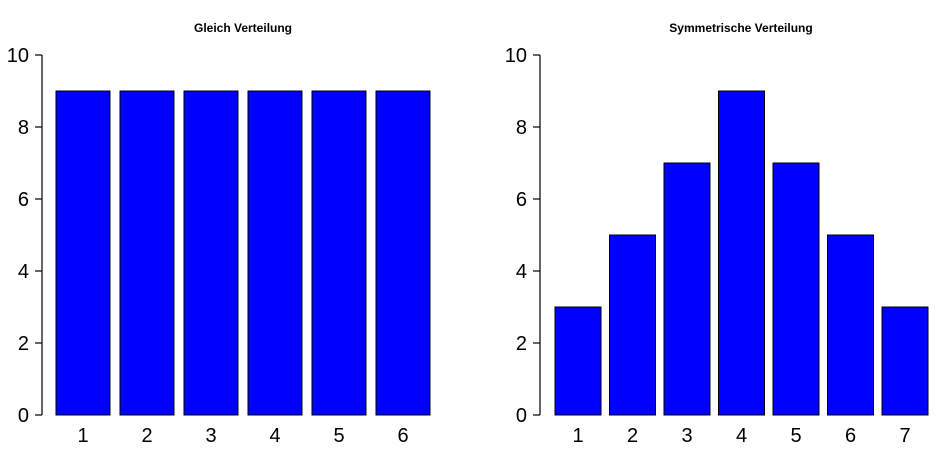 The image size is (948, 455). I want to click on x-tick-label: 7, so click(904, 436).